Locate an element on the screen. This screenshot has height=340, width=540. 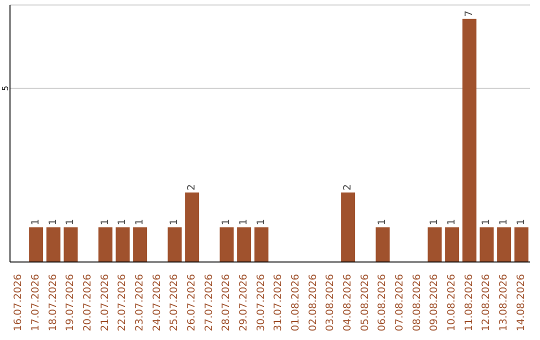
x-tick-label: 09.08.2026 is located at coordinates (434, 303).